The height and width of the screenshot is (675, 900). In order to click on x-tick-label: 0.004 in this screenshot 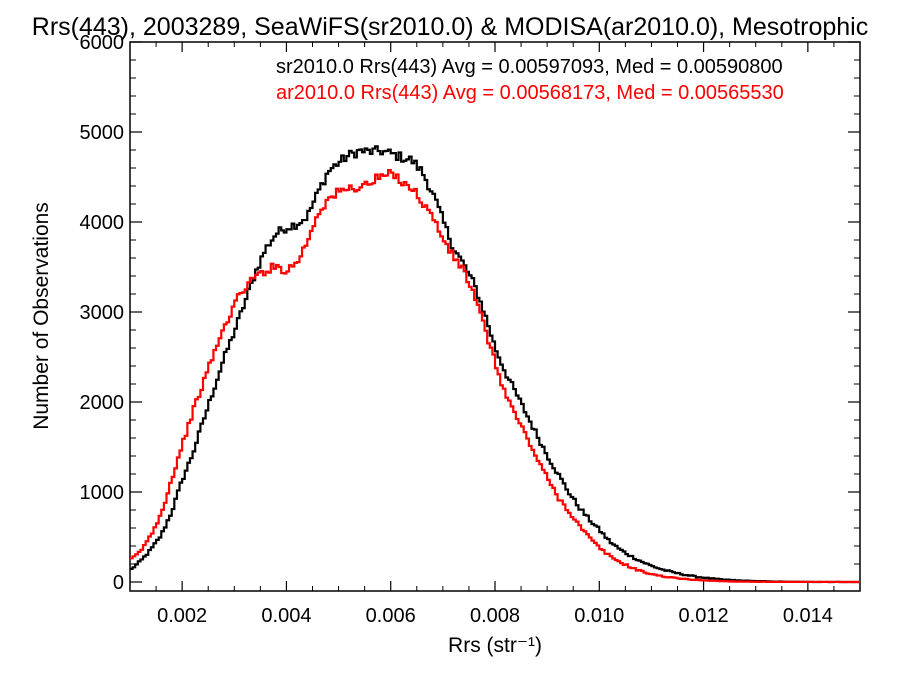, I will do `click(286, 616)`.